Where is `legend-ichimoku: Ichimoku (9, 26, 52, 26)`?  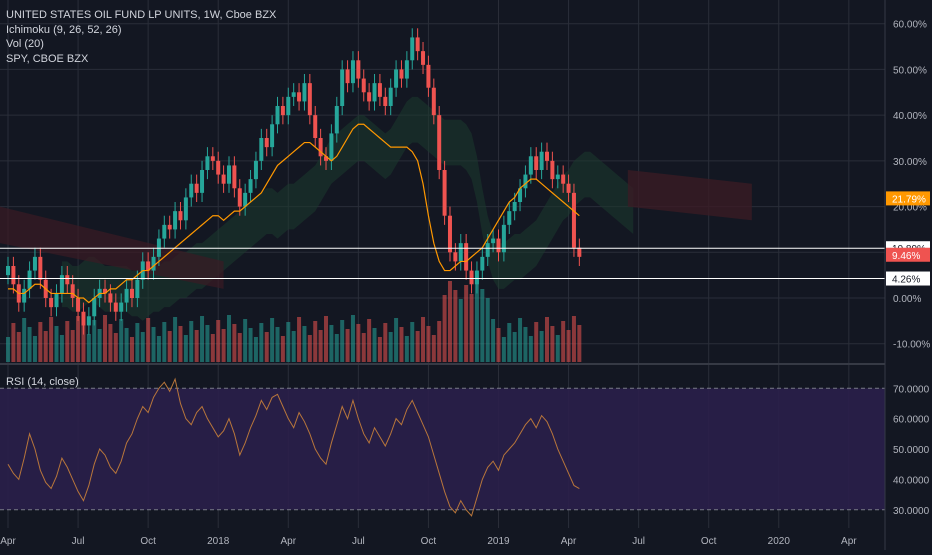
legend-ichimoku: Ichimoku (9, 26, 52, 26) is located at coordinates (64, 29).